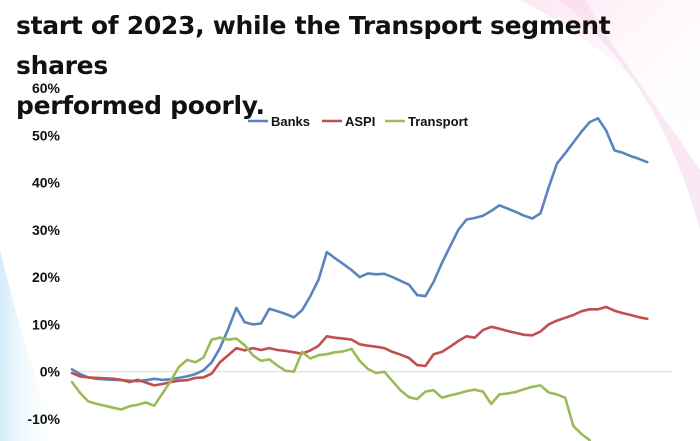 This screenshot has width=700, height=441. What do you see at coordinates (438, 121) in the screenshot?
I see `legend-label-transport: Transport` at bounding box center [438, 121].